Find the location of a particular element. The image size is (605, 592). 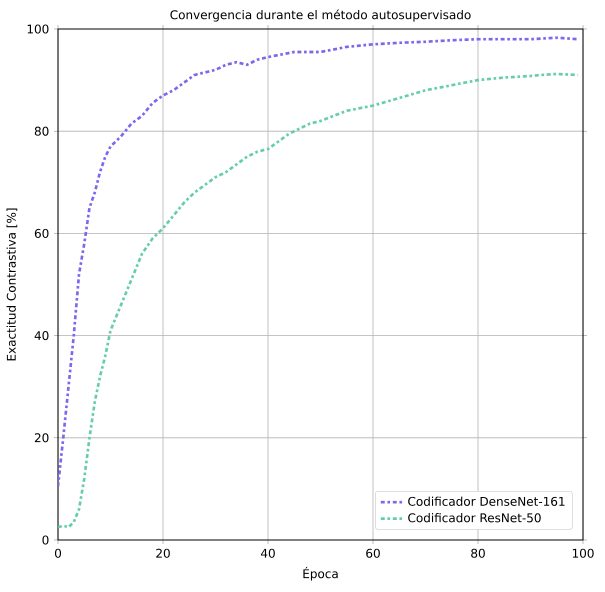

x-tick-label: 40 is located at coordinates (267, 553).